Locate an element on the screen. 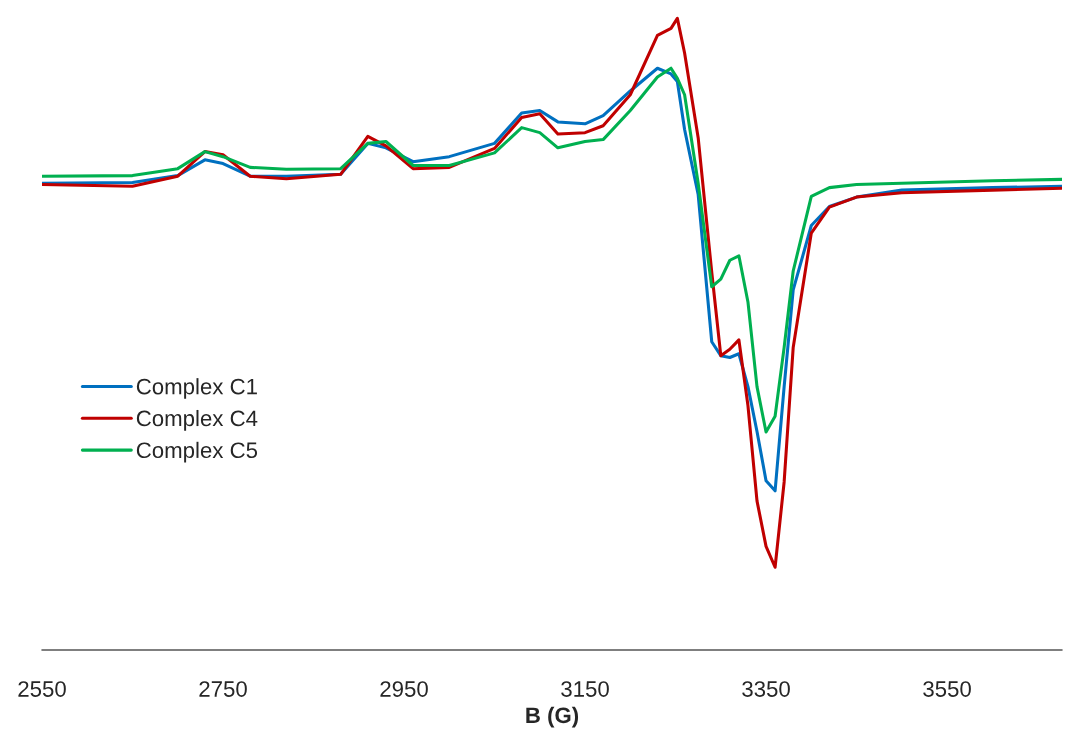  x-tick-label: 2550 is located at coordinates (42, 689).